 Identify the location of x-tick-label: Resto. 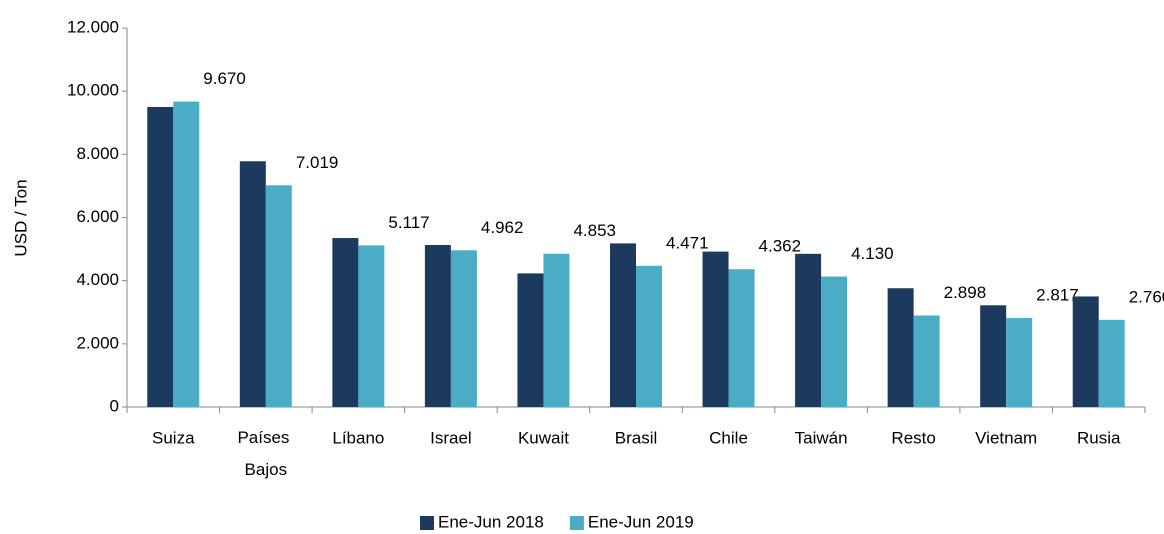
(913, 437).